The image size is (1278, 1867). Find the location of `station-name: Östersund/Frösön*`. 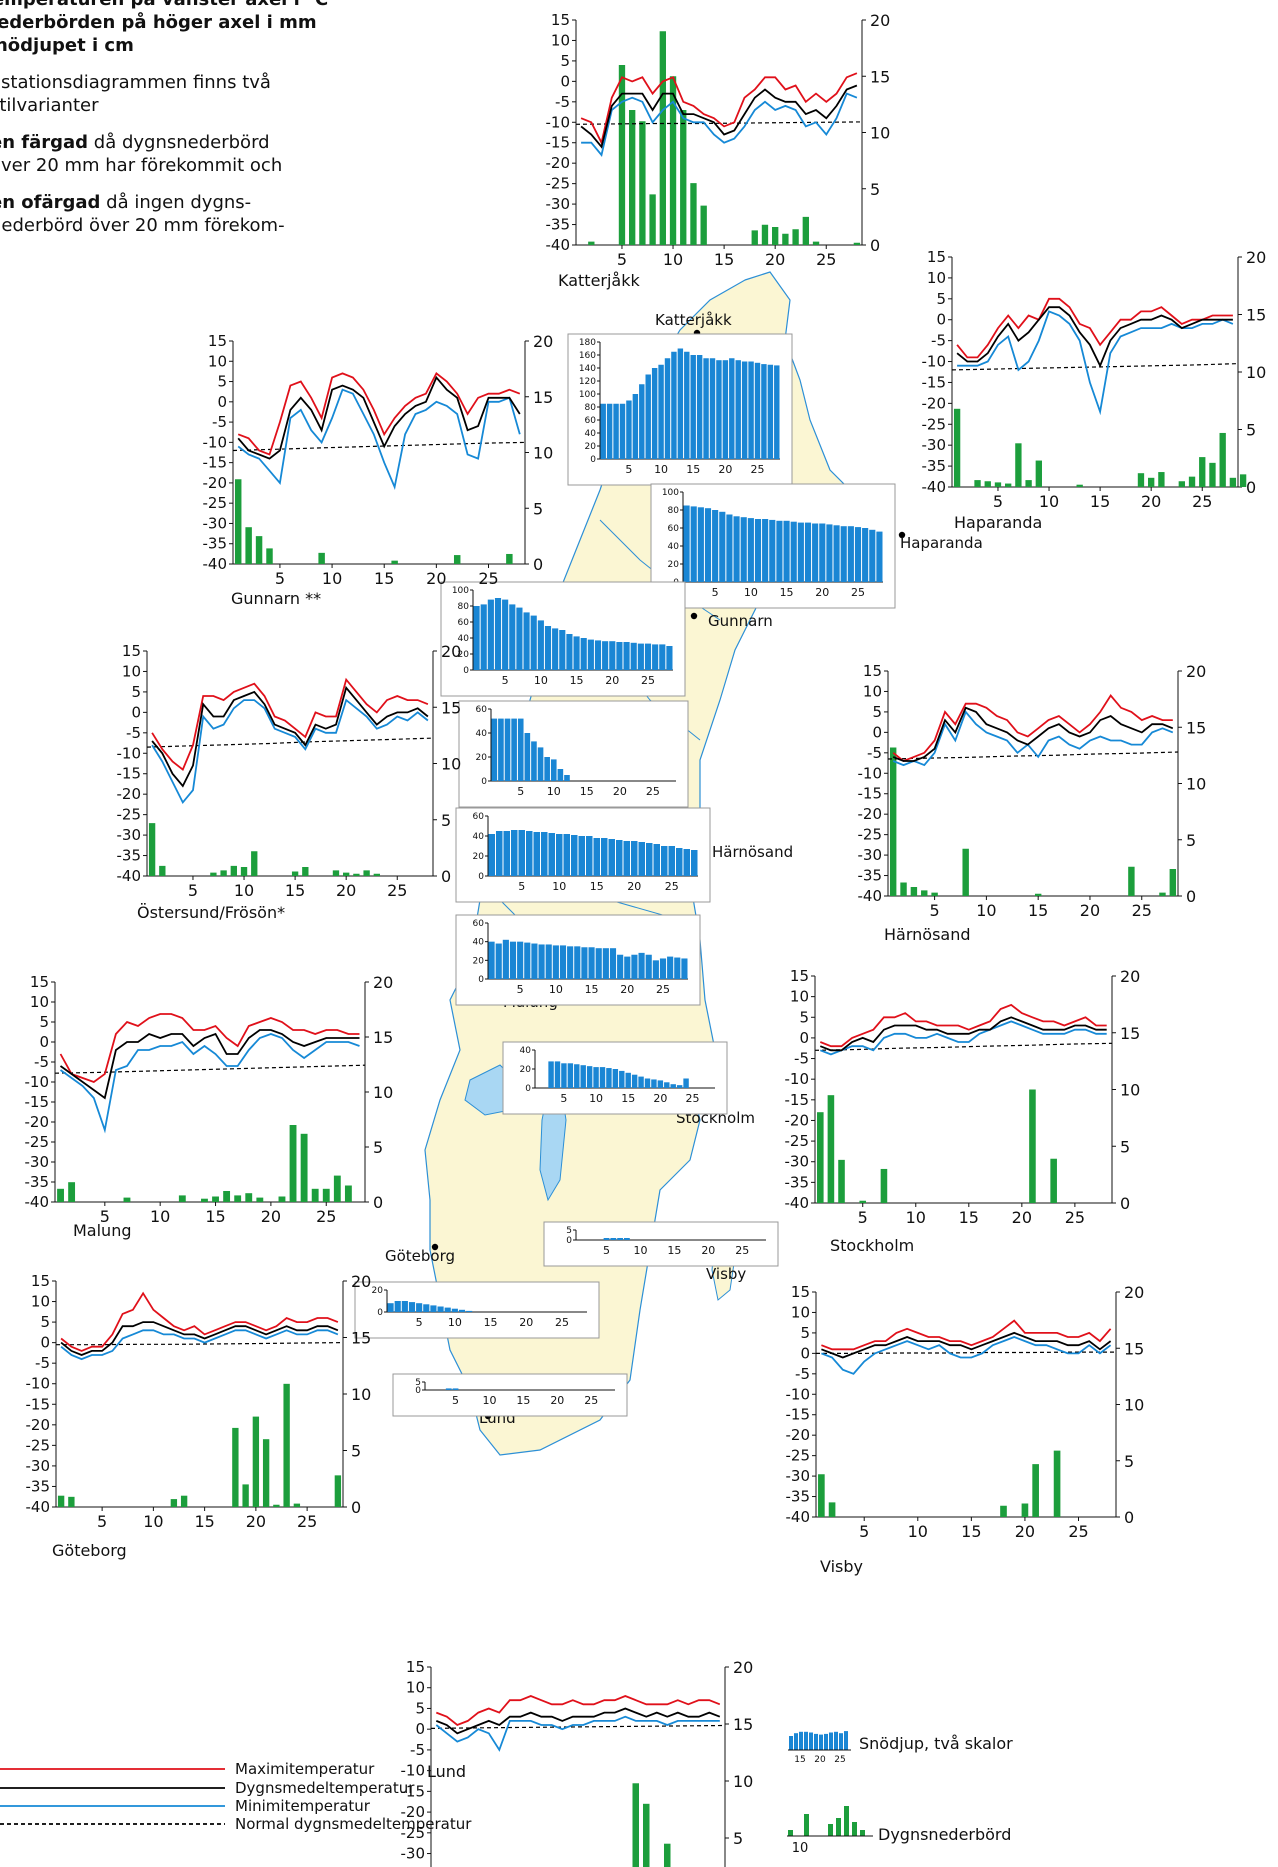

station-name: Östersund/Frösön* is located at coordinates (211, 912).